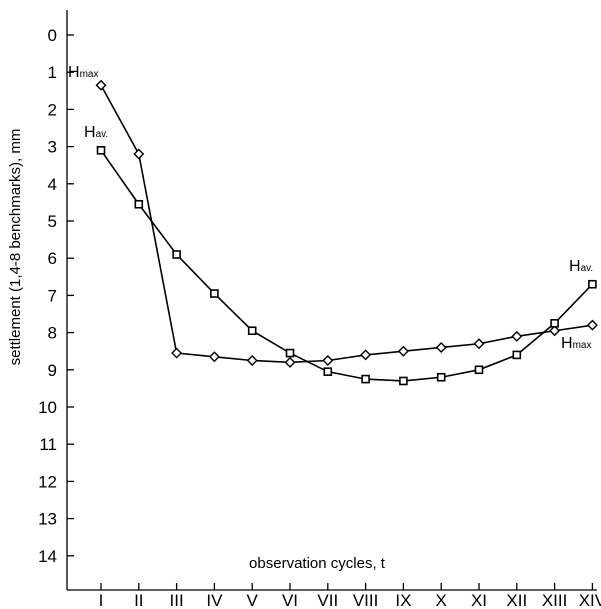 Image resolution: width=601 pixels, height=609 pixels. What do you see at coordinates (52, 147) in the screenshot?
I see `y-tick-label: 3` at bounding box center [52, 147].